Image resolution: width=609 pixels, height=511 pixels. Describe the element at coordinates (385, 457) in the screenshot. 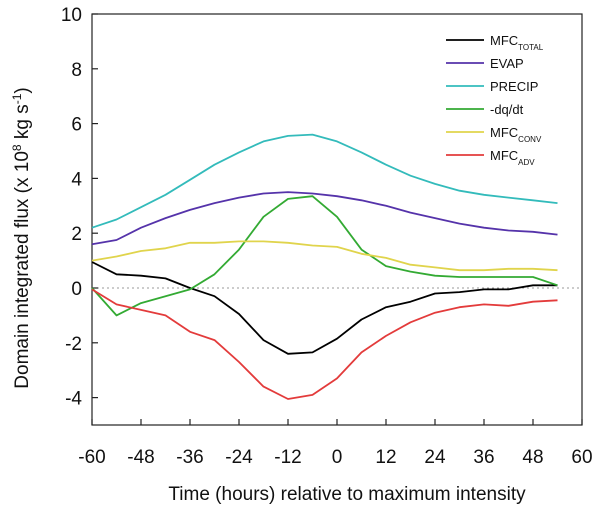

I see `x-tick-label: 12` at that location.